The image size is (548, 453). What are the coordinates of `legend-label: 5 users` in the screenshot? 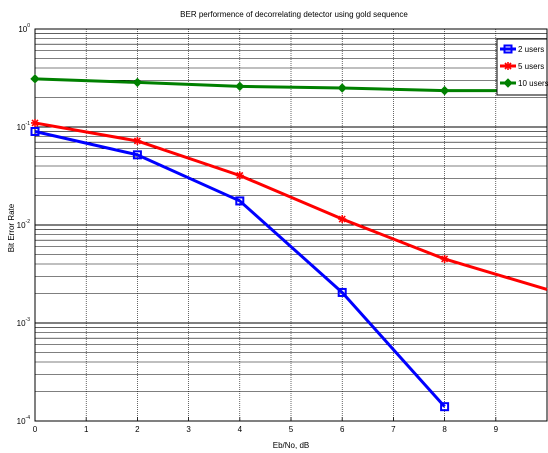 It's located at (531, 66).